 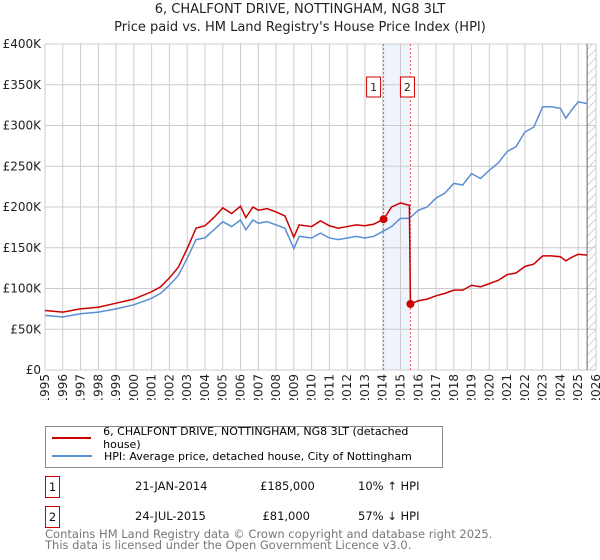 I want to click on transaction-row: 2 24-JUL-2015 £81,000 57% ↓ HPI, so click(x=295, y=517).